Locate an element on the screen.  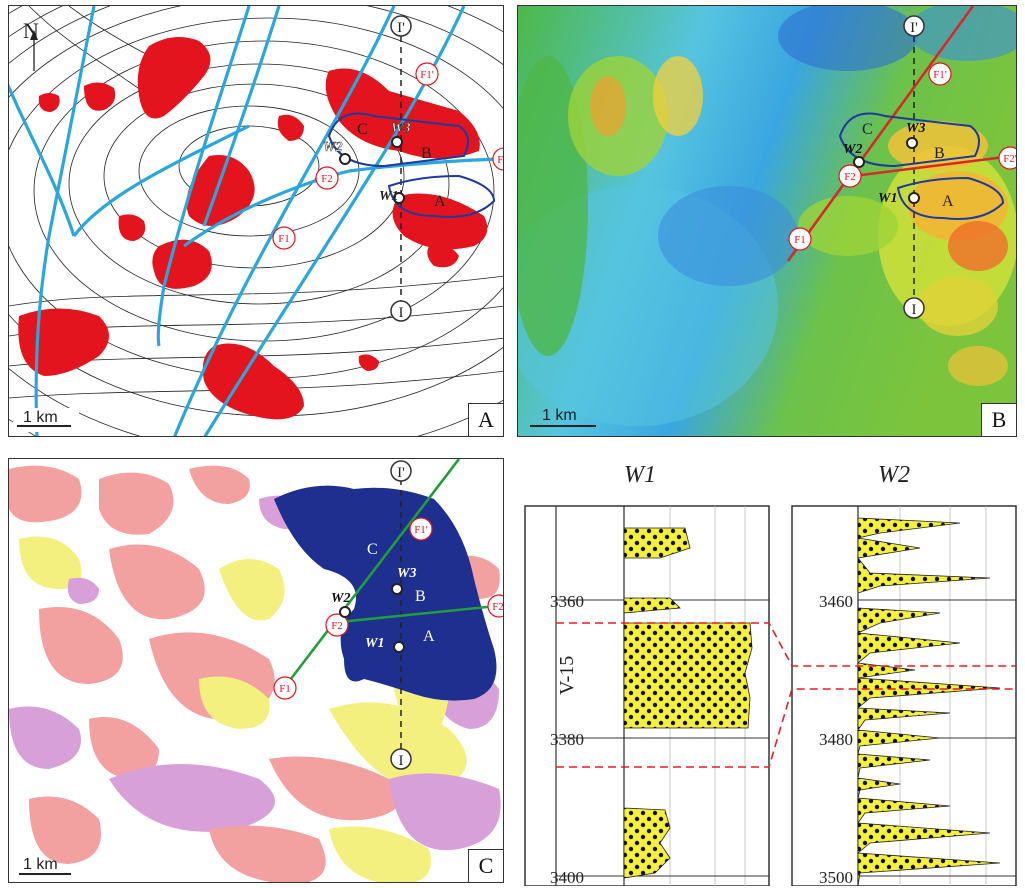
log-title-w1: W1 is located at coordinates (640, 475).